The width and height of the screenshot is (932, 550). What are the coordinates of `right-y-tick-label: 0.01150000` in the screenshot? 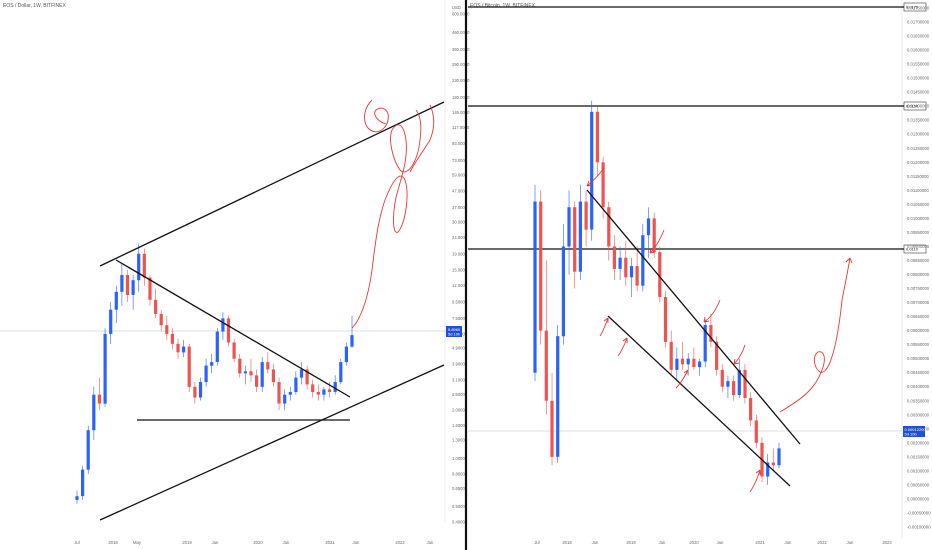 It's located at (918, 176).